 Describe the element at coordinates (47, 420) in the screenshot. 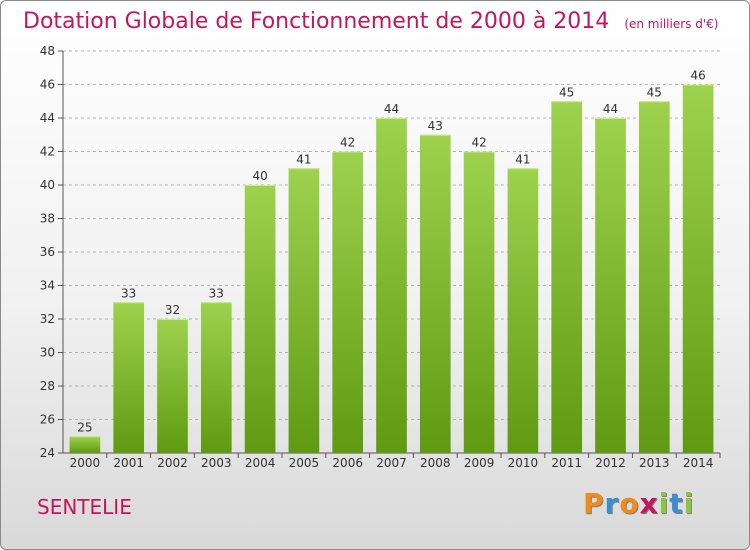

I see `y-tick-label: 26` at that location.